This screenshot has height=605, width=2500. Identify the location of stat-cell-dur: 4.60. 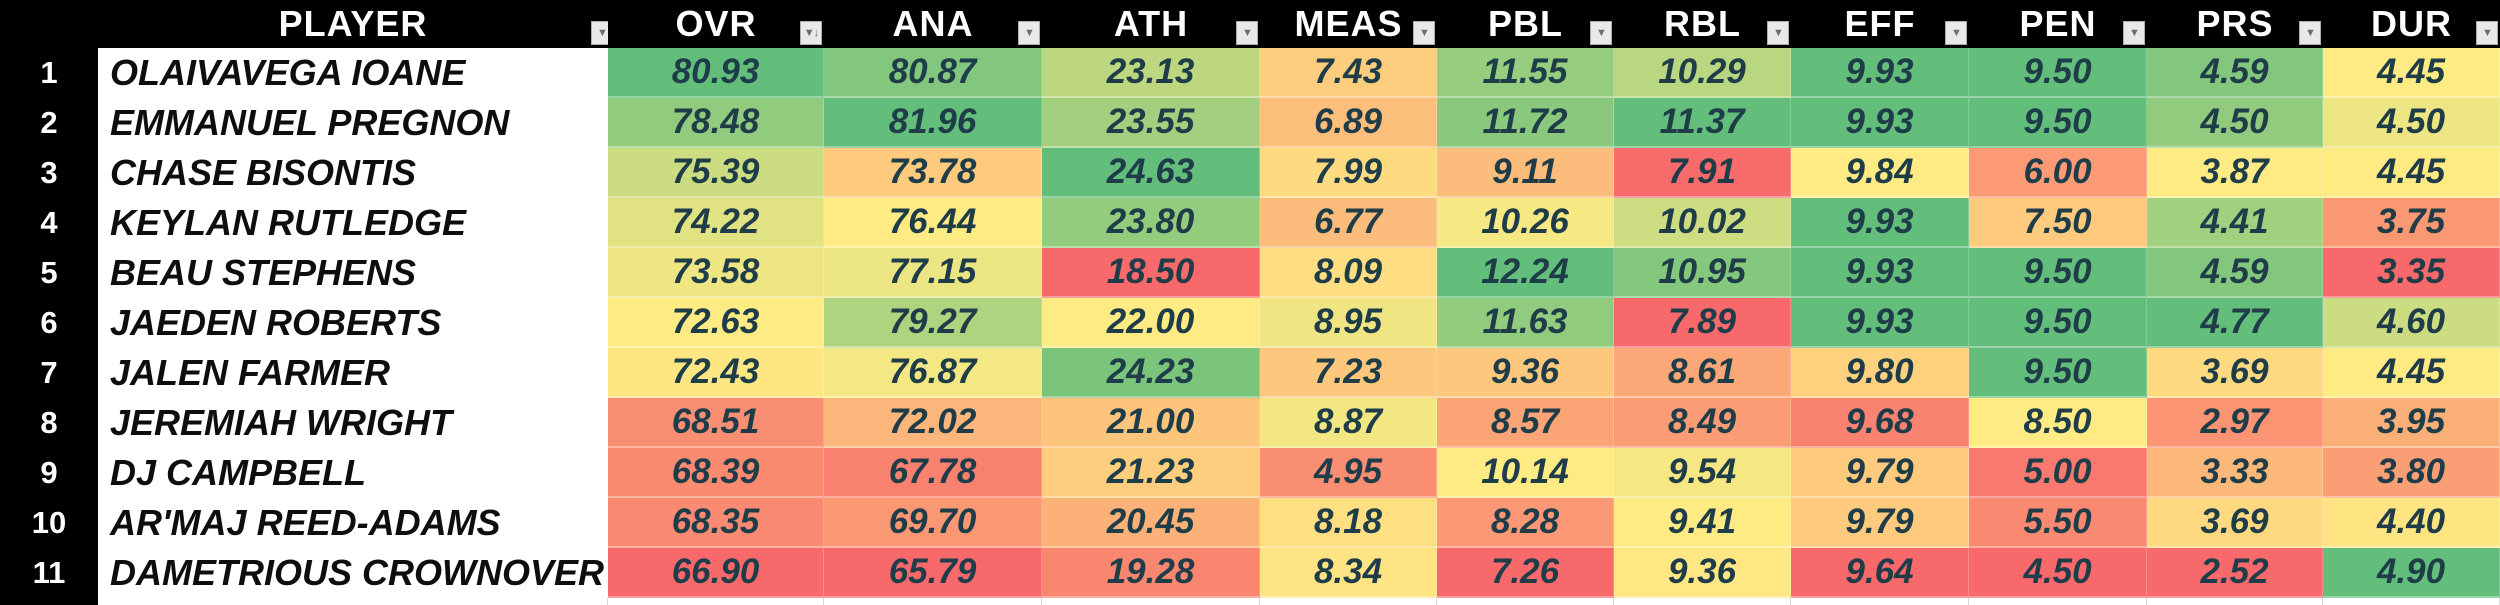
(2411, 323).